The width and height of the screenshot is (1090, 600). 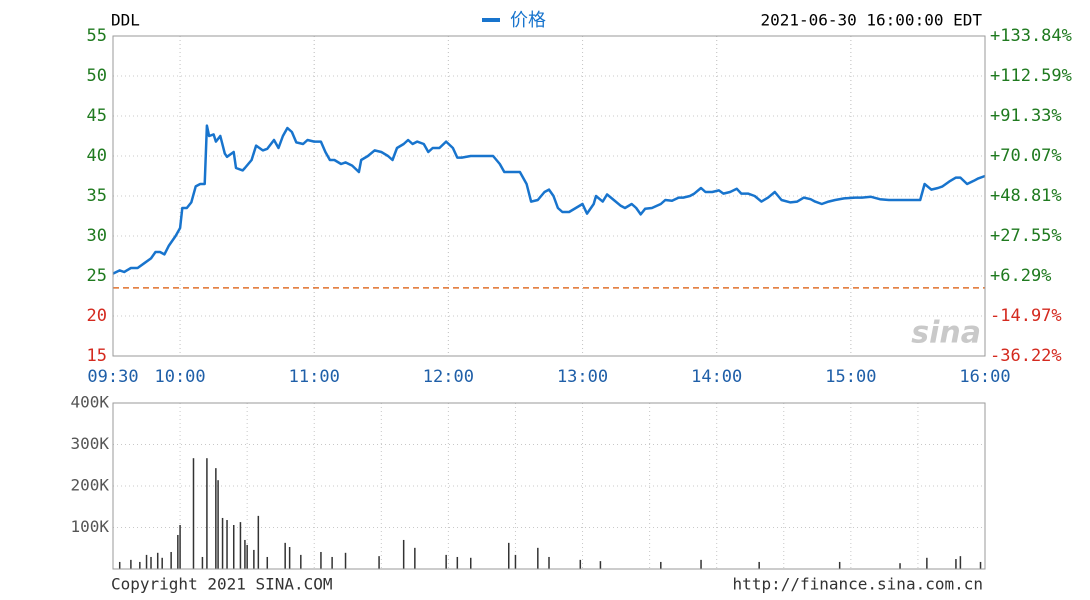 I want to click on x-tick-label: 12:00, so click(x=448, y=377).